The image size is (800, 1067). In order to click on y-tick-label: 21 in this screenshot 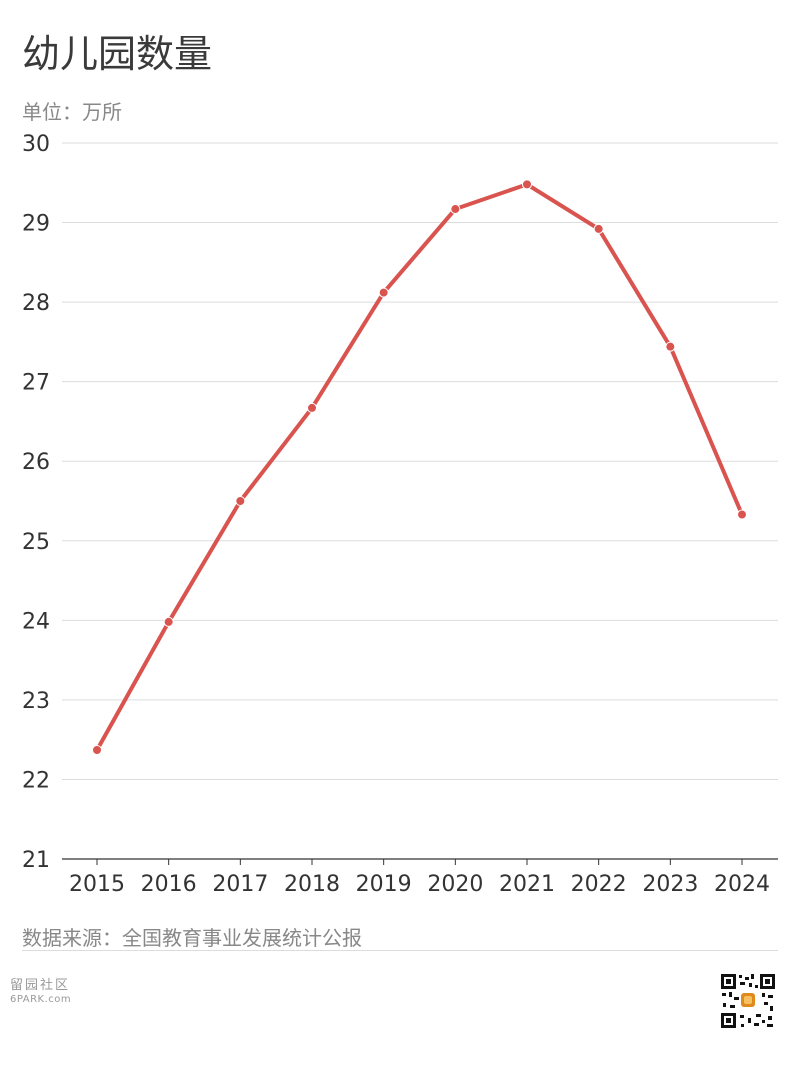, I will do `click(36, 860)`.